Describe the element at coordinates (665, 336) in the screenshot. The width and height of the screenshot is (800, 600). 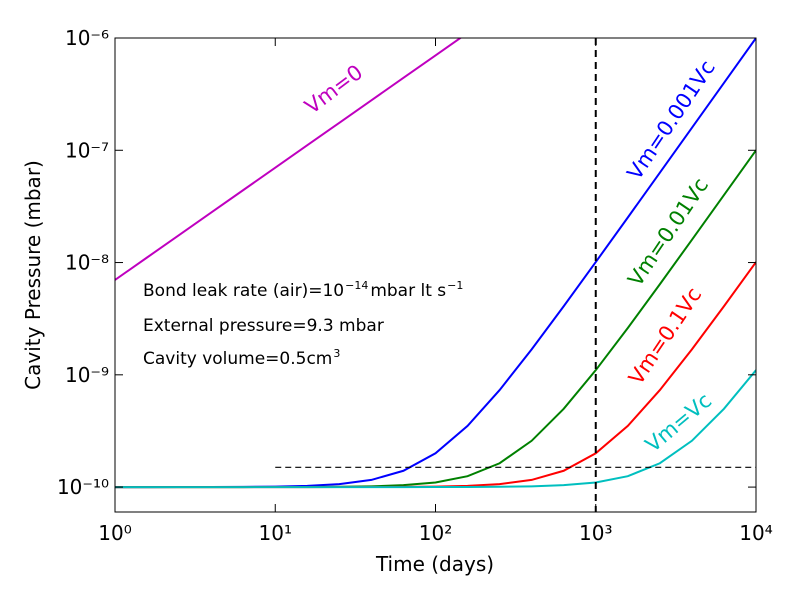
I see `series-label: Vm=0.1Vc` at that location.